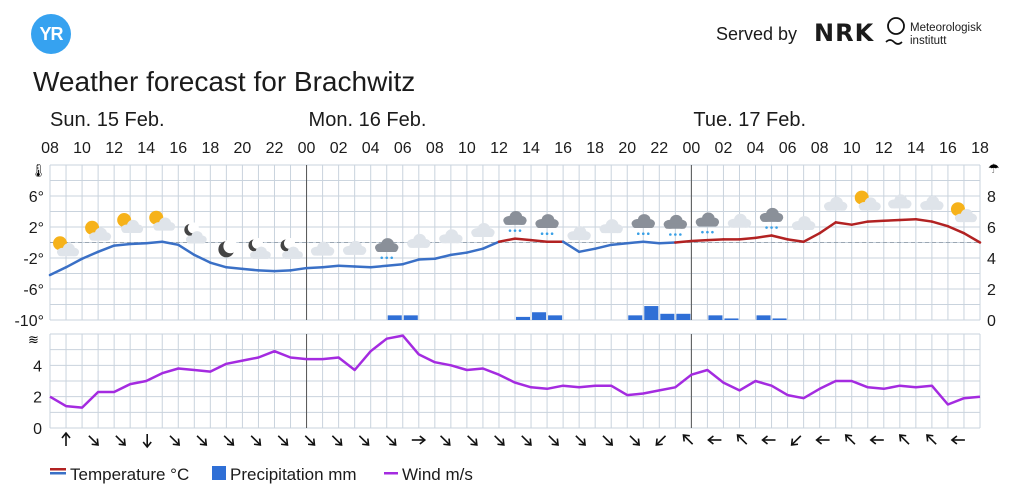 Image resolution: width=1024 pixels, height=498 pixels. I want to click on temperature-axis-tick: 2°, so click(36, 228).